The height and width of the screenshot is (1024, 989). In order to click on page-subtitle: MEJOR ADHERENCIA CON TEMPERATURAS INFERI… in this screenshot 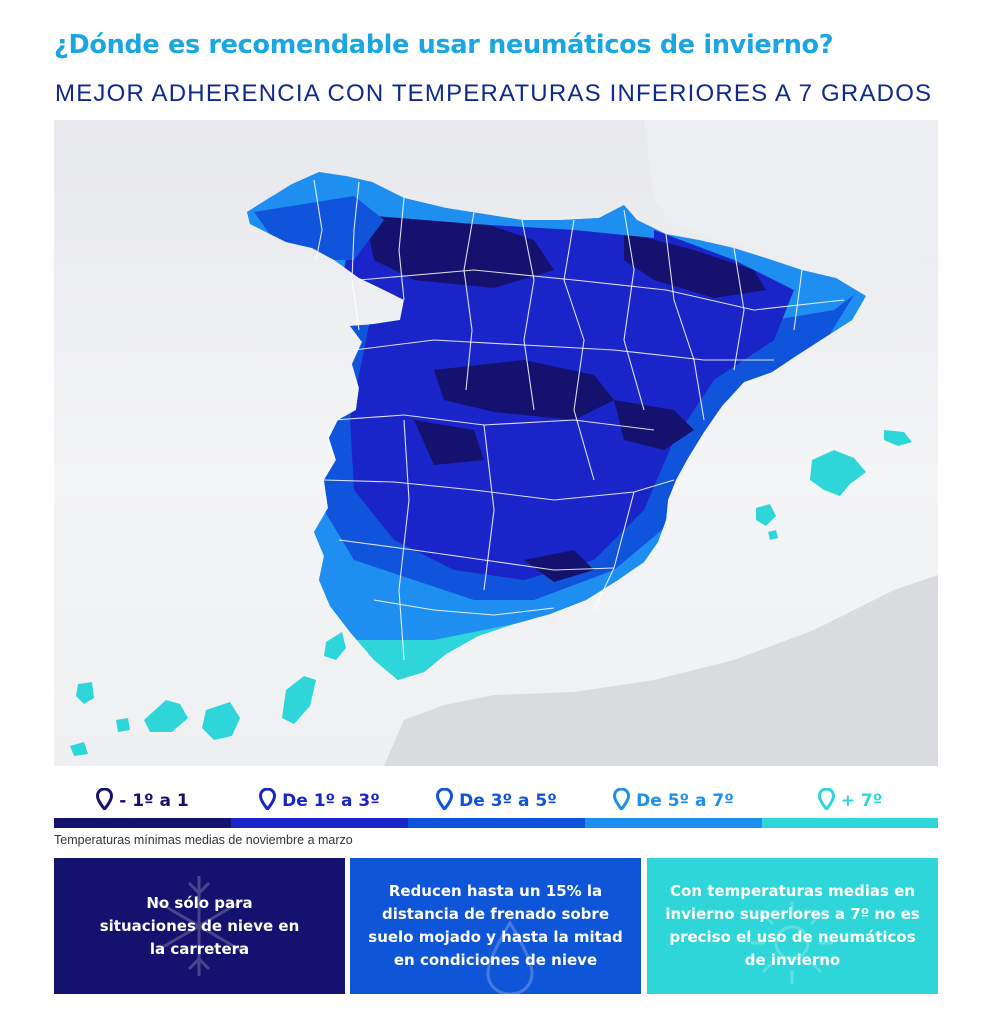, I will do `click(494, 93)`.